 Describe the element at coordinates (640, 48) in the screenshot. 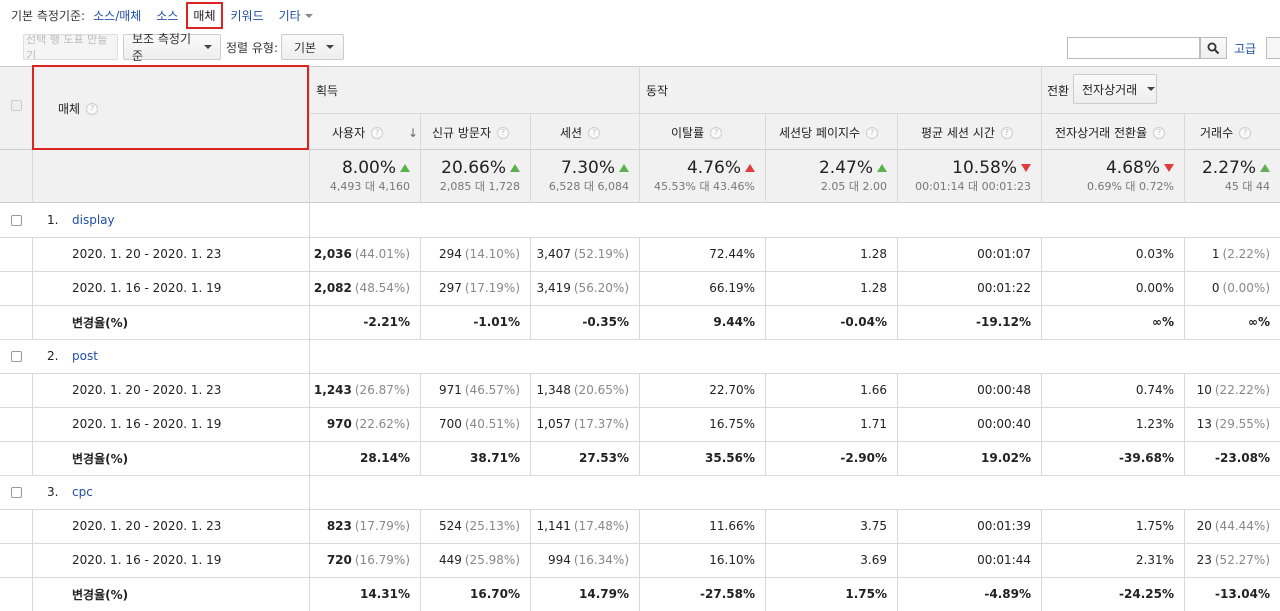

I see `table-toolbar: 선택 행 도표 만들기 보조 측정기준 정렬 유형: 기본 고급` at that location.